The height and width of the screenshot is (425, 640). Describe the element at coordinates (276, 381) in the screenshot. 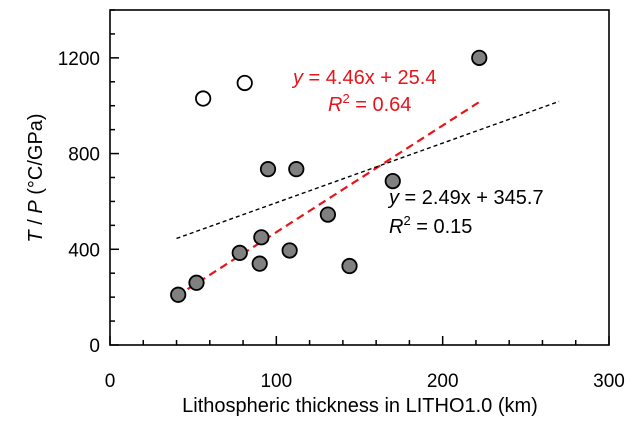

I see `x-tick-label: 100` at that location.